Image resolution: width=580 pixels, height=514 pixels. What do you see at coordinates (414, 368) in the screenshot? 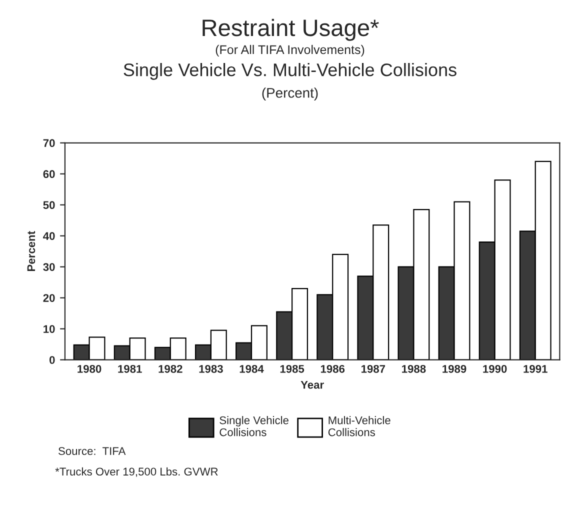
I see `x-tick-label: 1988` at bounding box center [414, 368].